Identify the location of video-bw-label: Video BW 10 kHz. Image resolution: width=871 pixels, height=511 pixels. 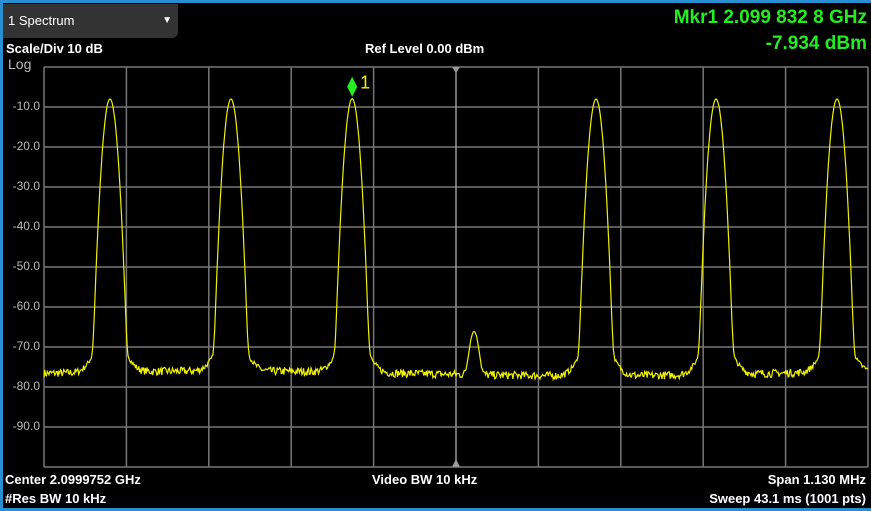
(425, 479).